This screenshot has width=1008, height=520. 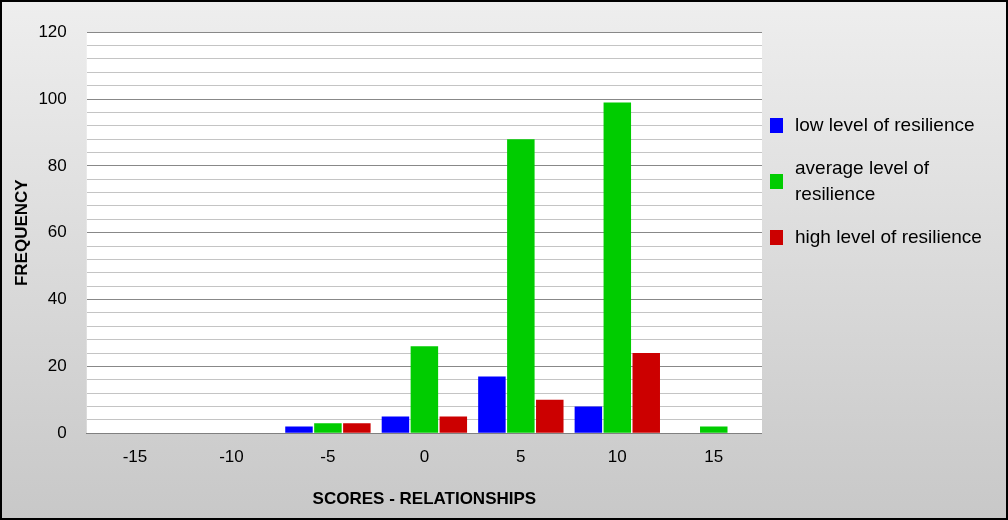 I want to click on y-tick-label: 60, so click(x=57, y=232).